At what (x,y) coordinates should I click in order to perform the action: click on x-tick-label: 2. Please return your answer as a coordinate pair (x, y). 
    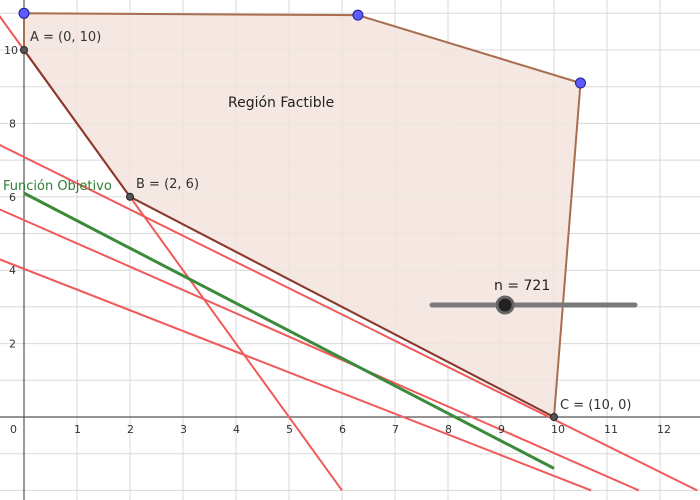
    Looking at the image, I should click on (130, 429).